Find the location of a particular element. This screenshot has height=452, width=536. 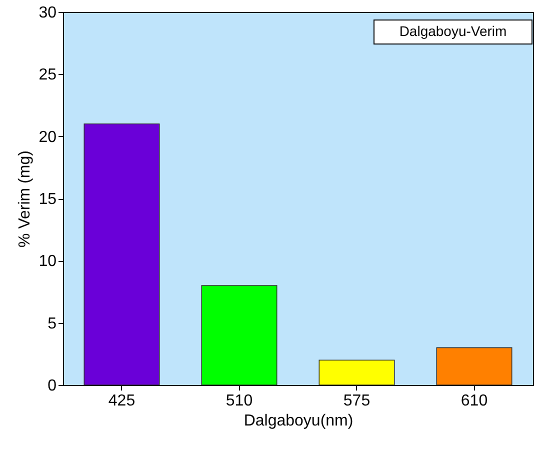

x-tick-label: 610 is located at coordinates (474, 401).